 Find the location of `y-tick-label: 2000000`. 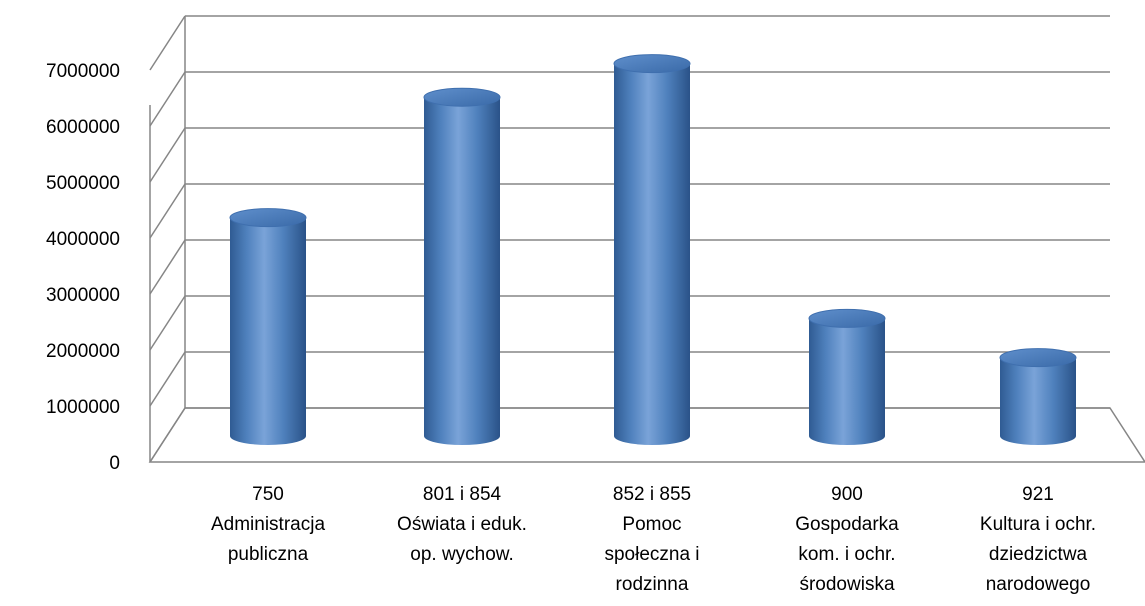

y-tick-label: 2000000 is located at coordinates (83, 351).